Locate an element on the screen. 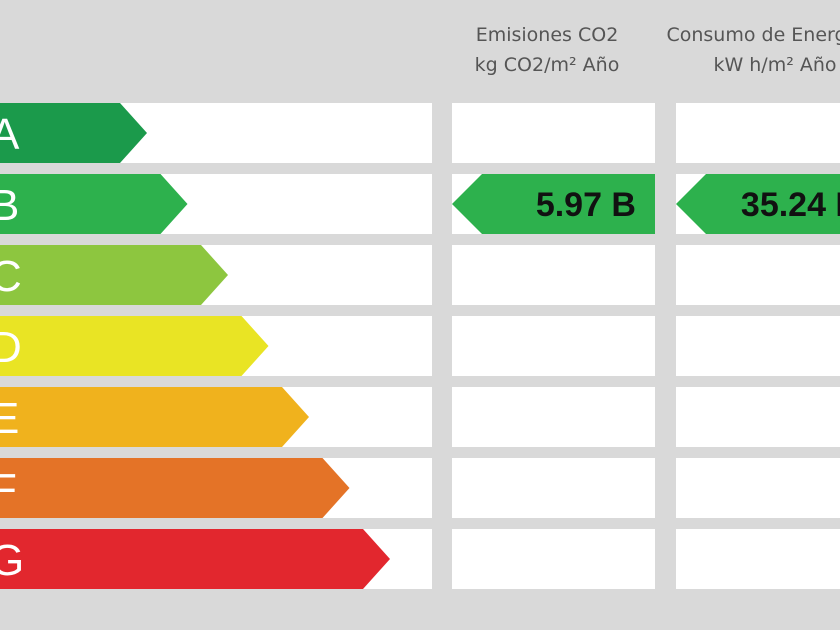 The image size is (840, 630). consumption-unit: kW h/m² Año is located at coordinates (774, 65).